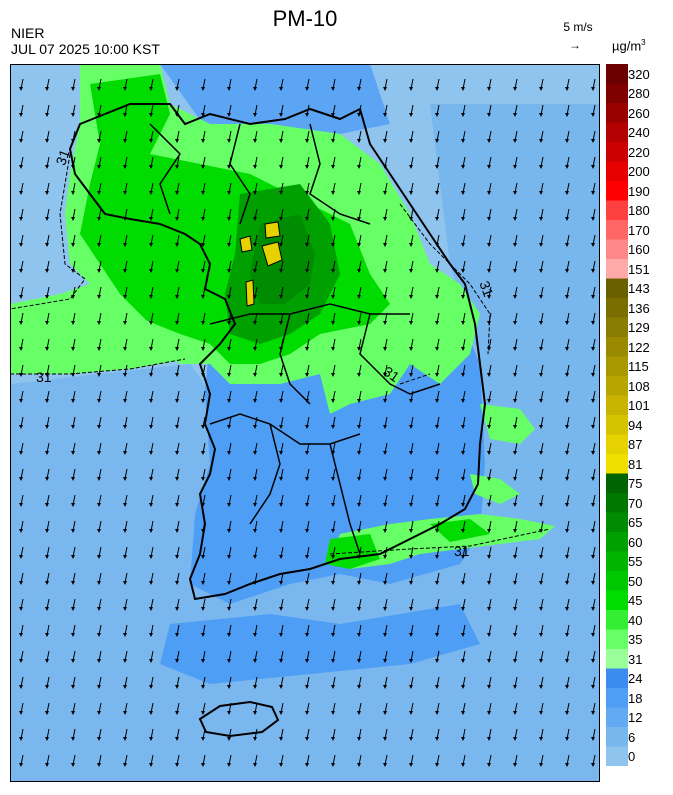 The image size is (673, 795). I want to click on chart-title: PM-10, so click(305, 18).